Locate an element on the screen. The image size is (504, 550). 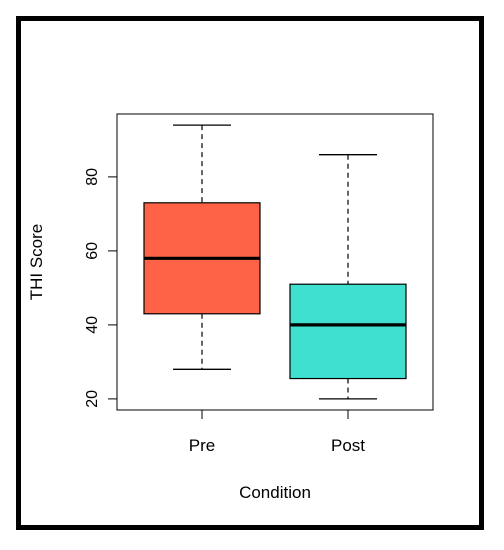
y-tick-label-60: 60 is located at coordinates (92, 251).